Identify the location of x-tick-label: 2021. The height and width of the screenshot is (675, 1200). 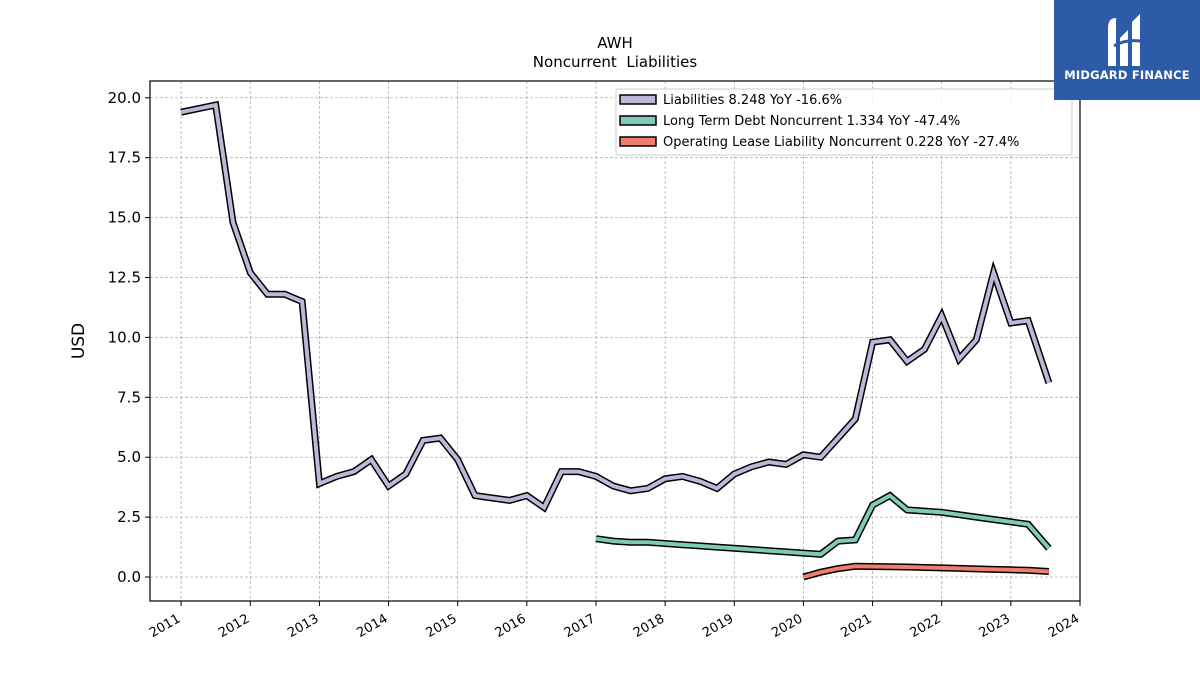
(856, 626).